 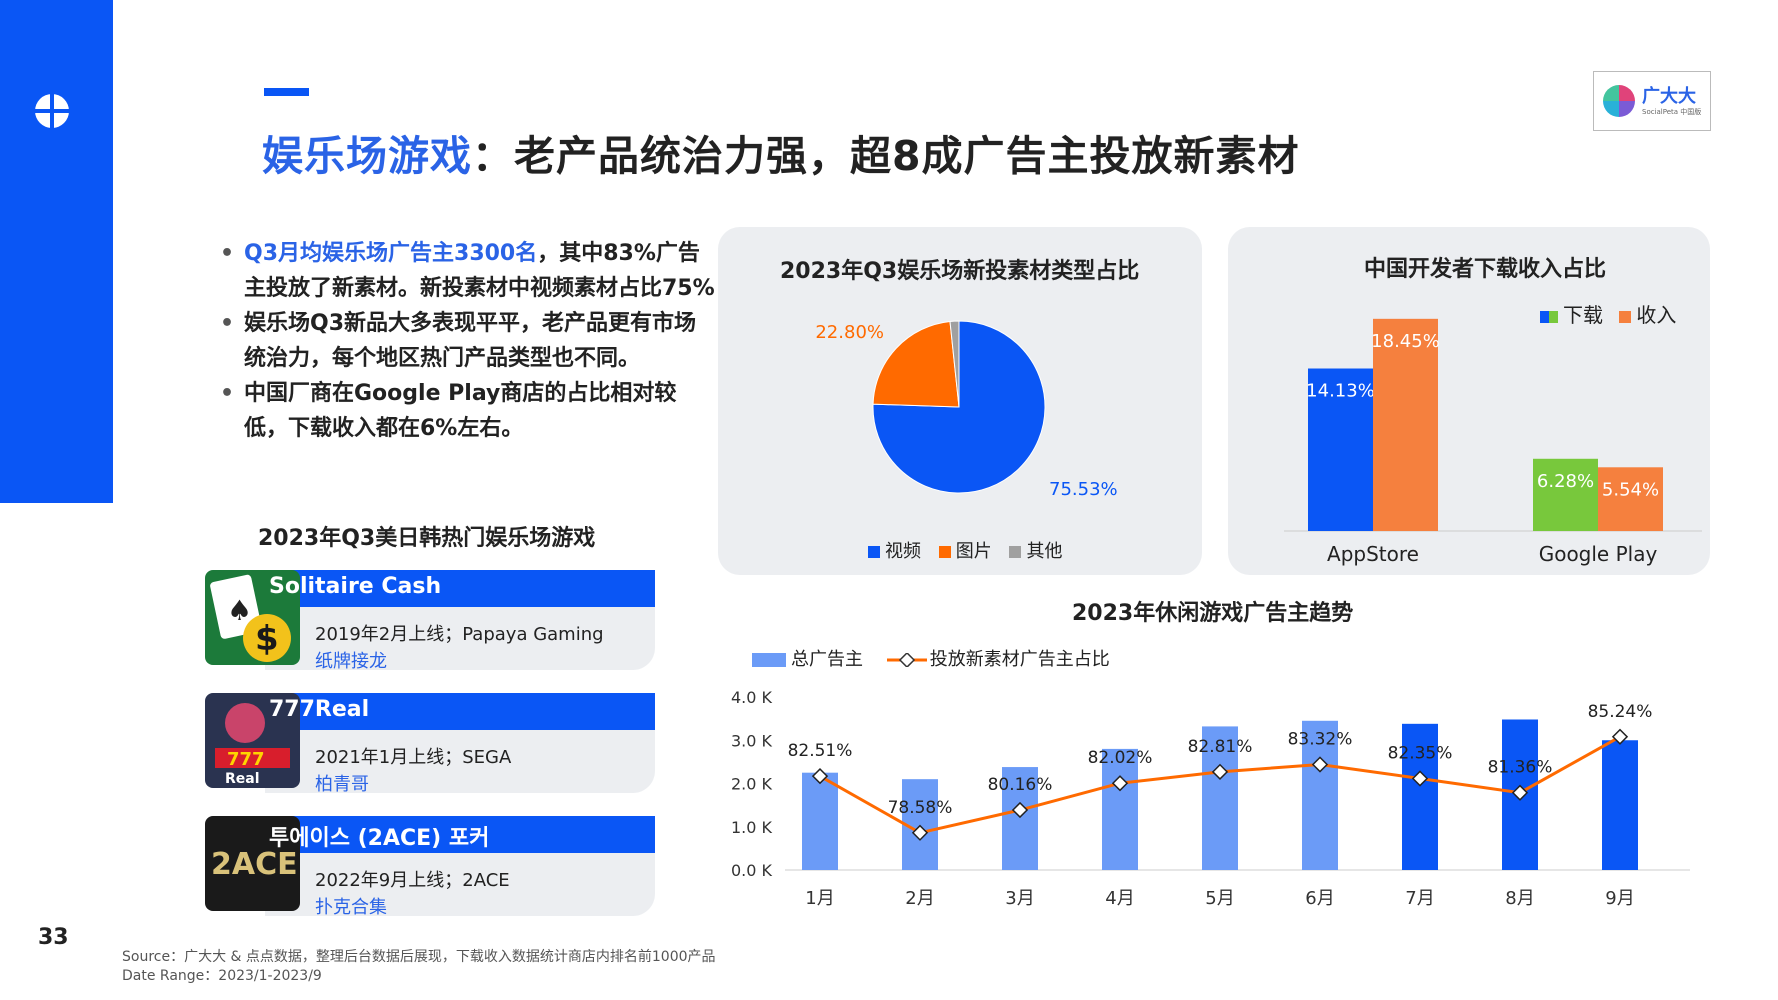 I want to click on page-title: 娱乐场游戏：老产品统治力强，超8成广告主投放新素材, so click(x=781, y=153).